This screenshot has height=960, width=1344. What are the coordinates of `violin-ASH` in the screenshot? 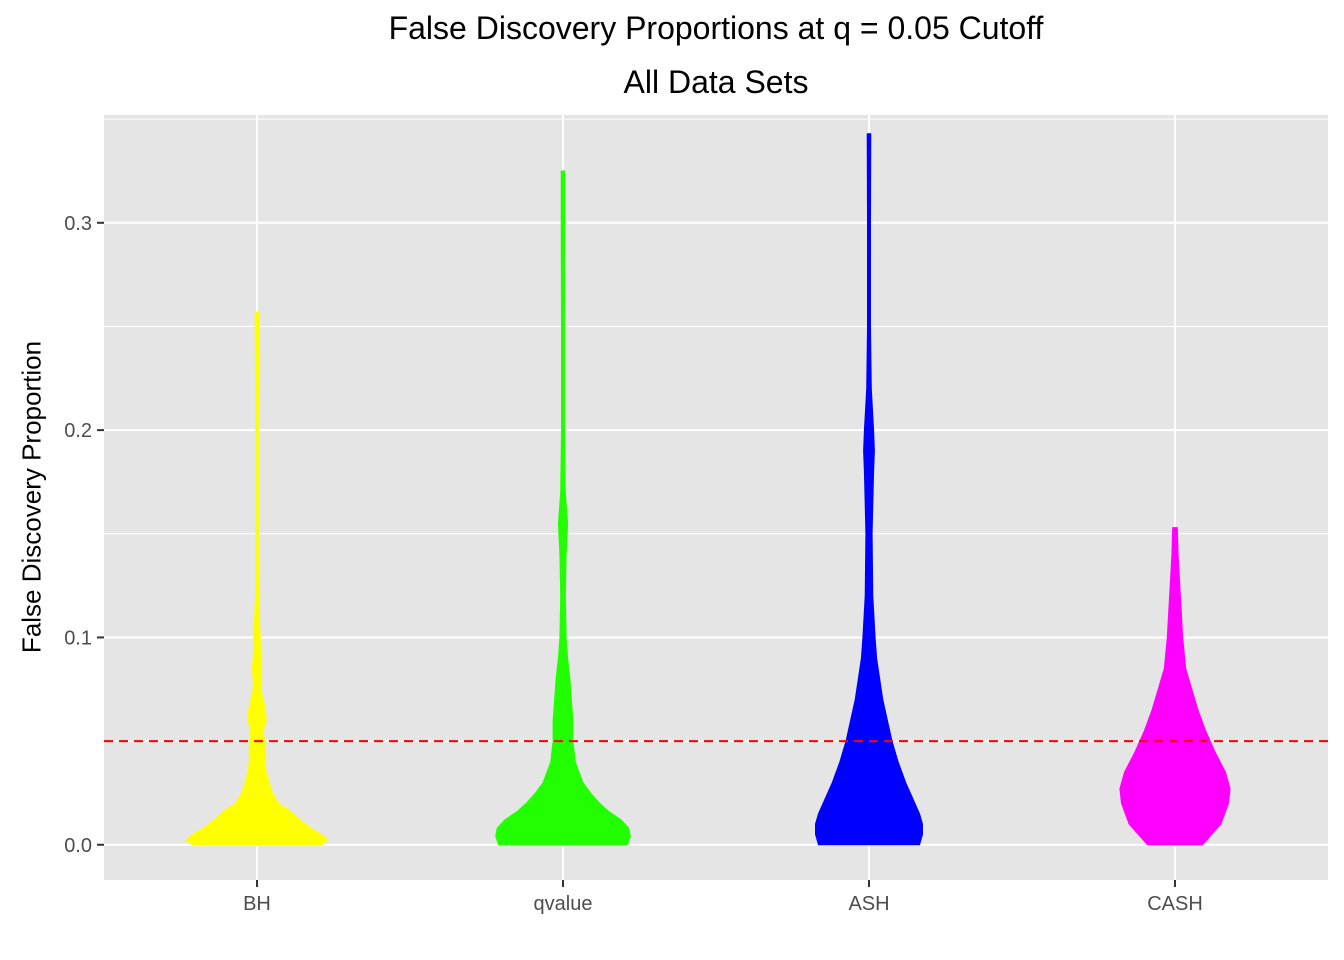 It's located at (869, 489).